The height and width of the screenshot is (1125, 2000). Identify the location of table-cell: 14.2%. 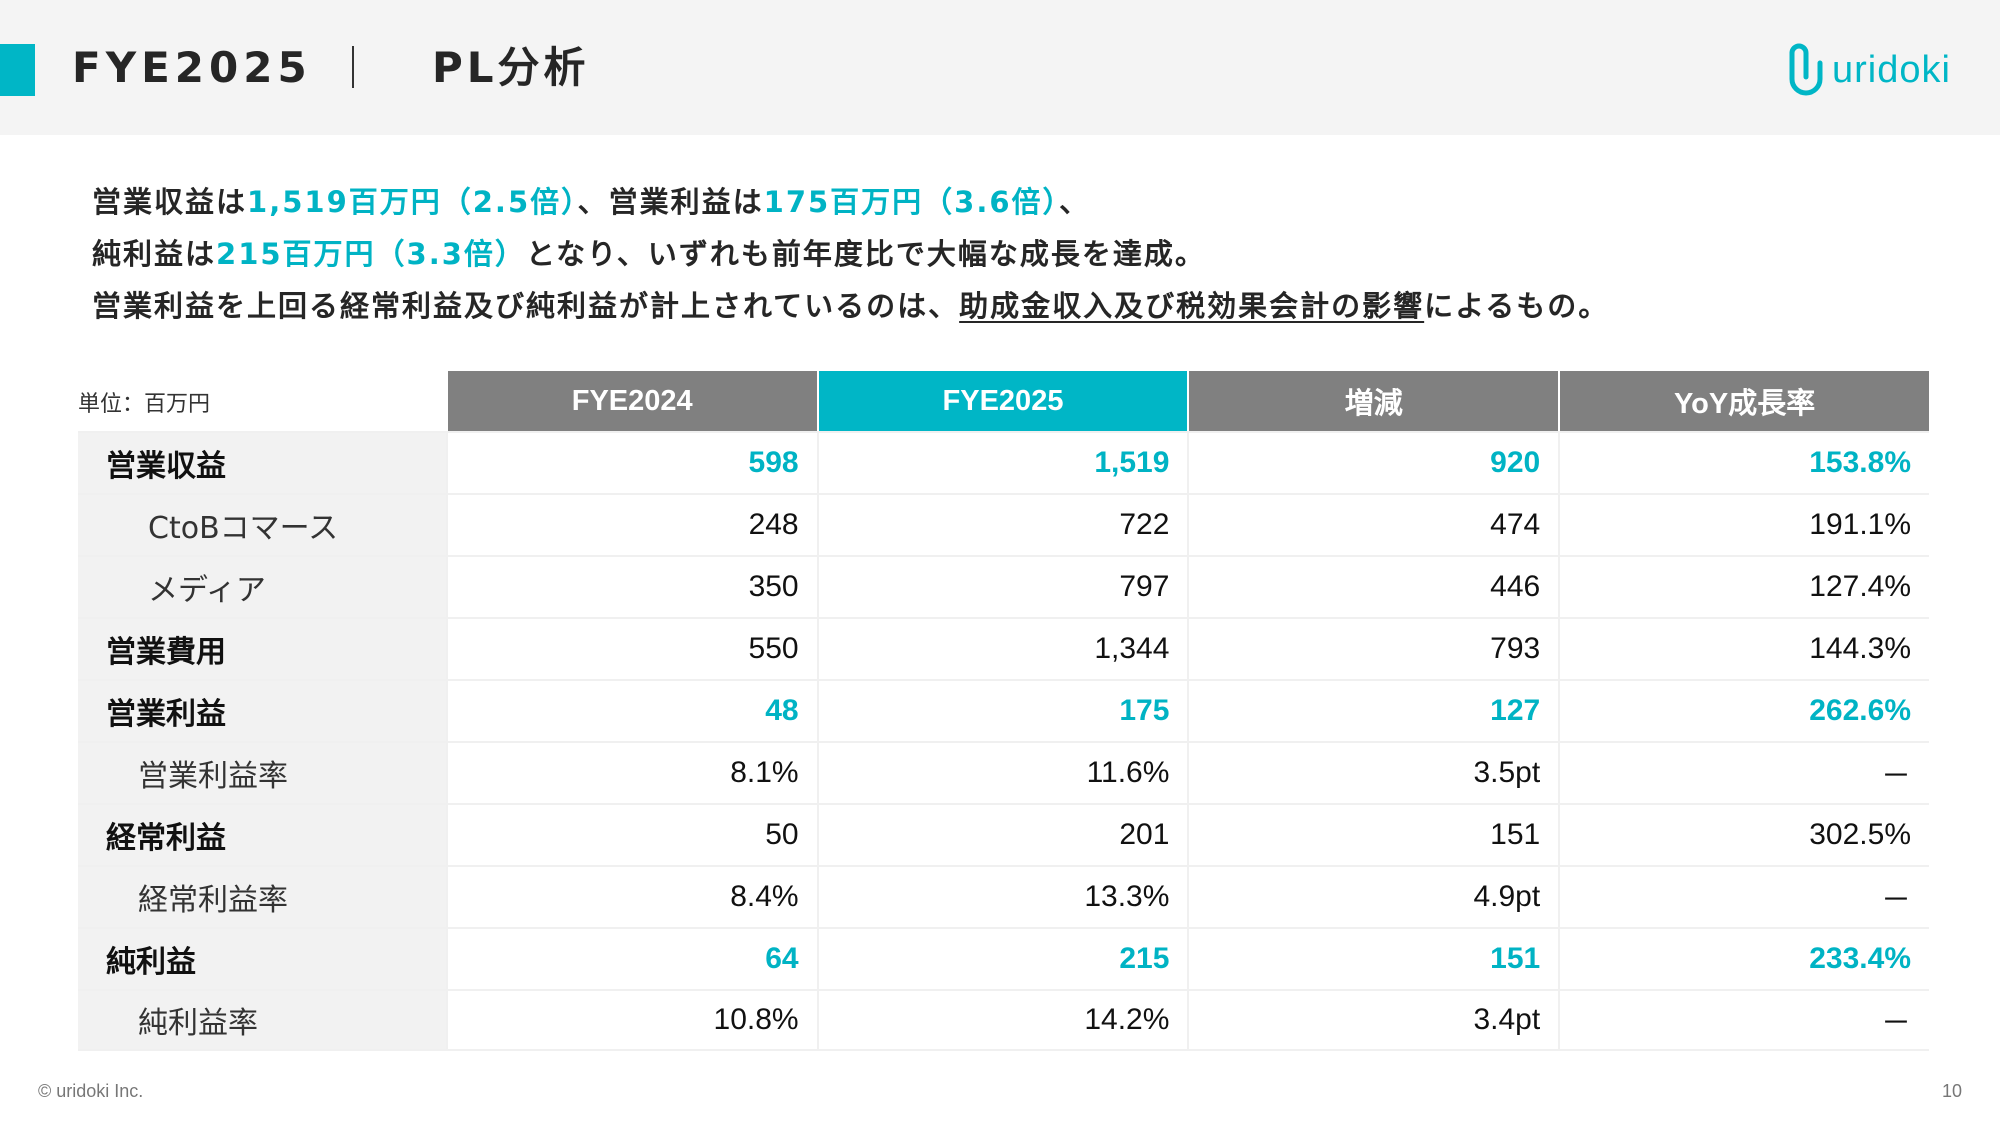
(1002, 1020).